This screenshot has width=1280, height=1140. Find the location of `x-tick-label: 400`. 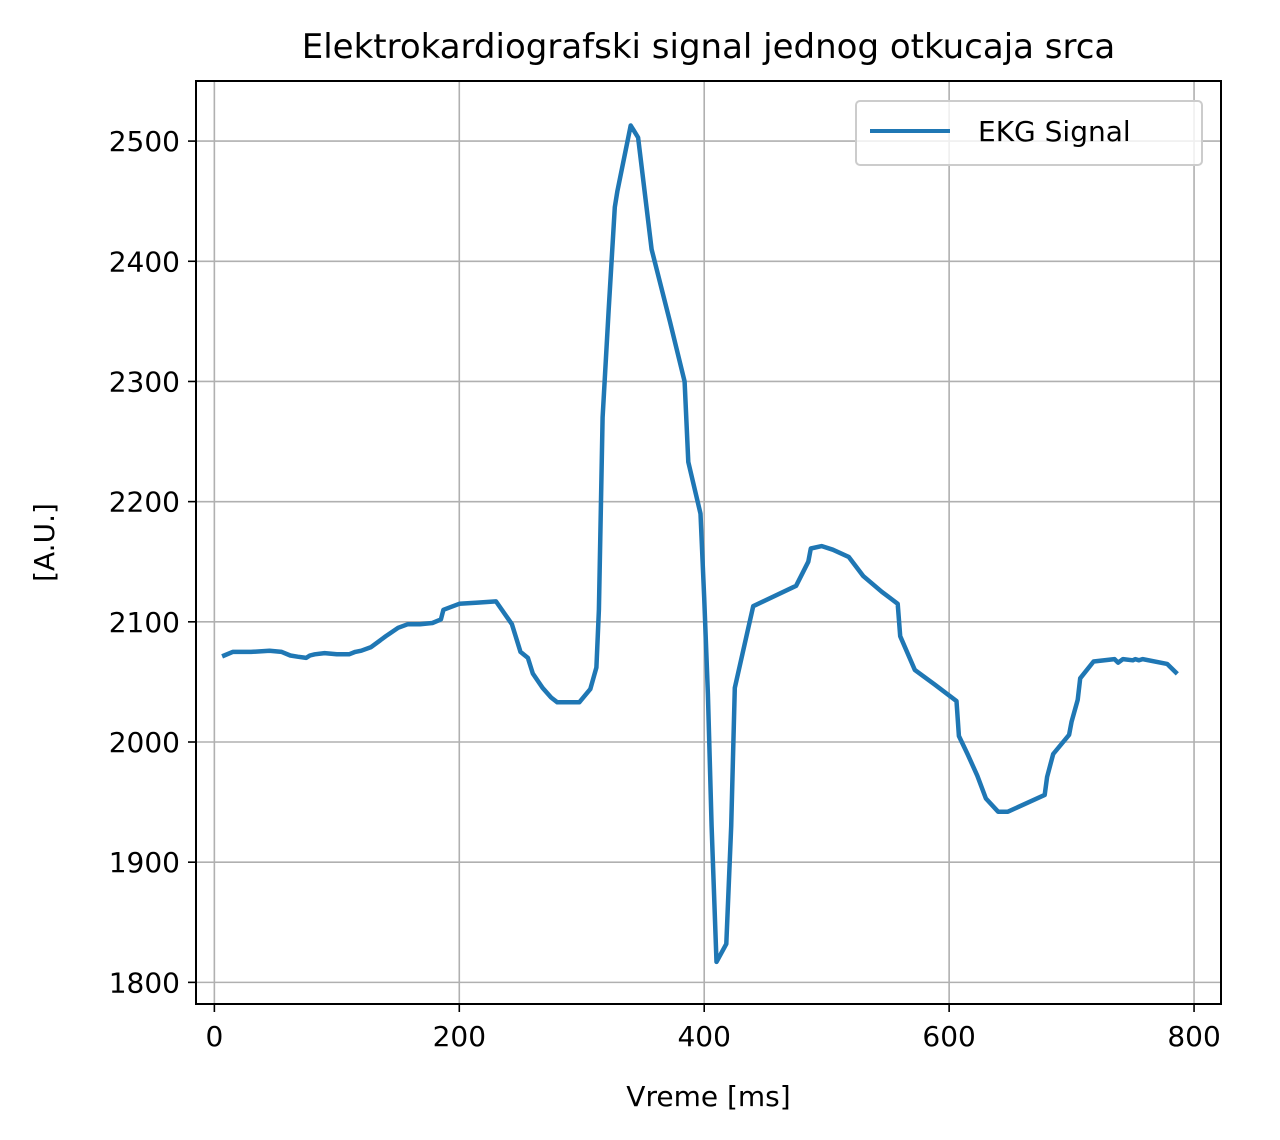

x-tick-label: 400 is located at coordinates (703, 1036).